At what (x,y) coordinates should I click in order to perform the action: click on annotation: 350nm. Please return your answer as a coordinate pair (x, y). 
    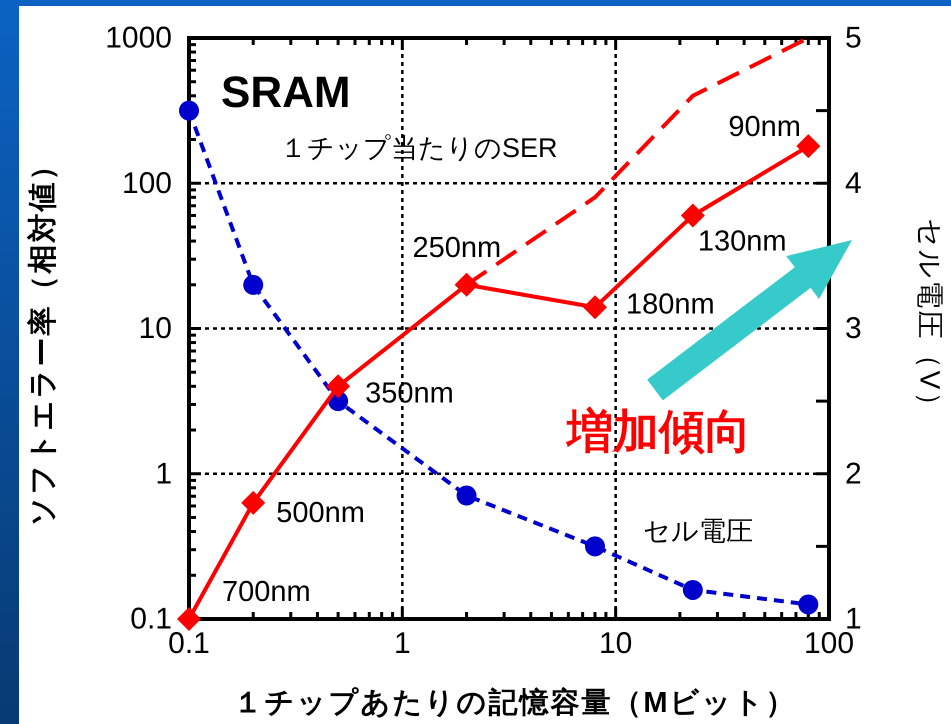
    Looking at the image, I should click on (409, 393).